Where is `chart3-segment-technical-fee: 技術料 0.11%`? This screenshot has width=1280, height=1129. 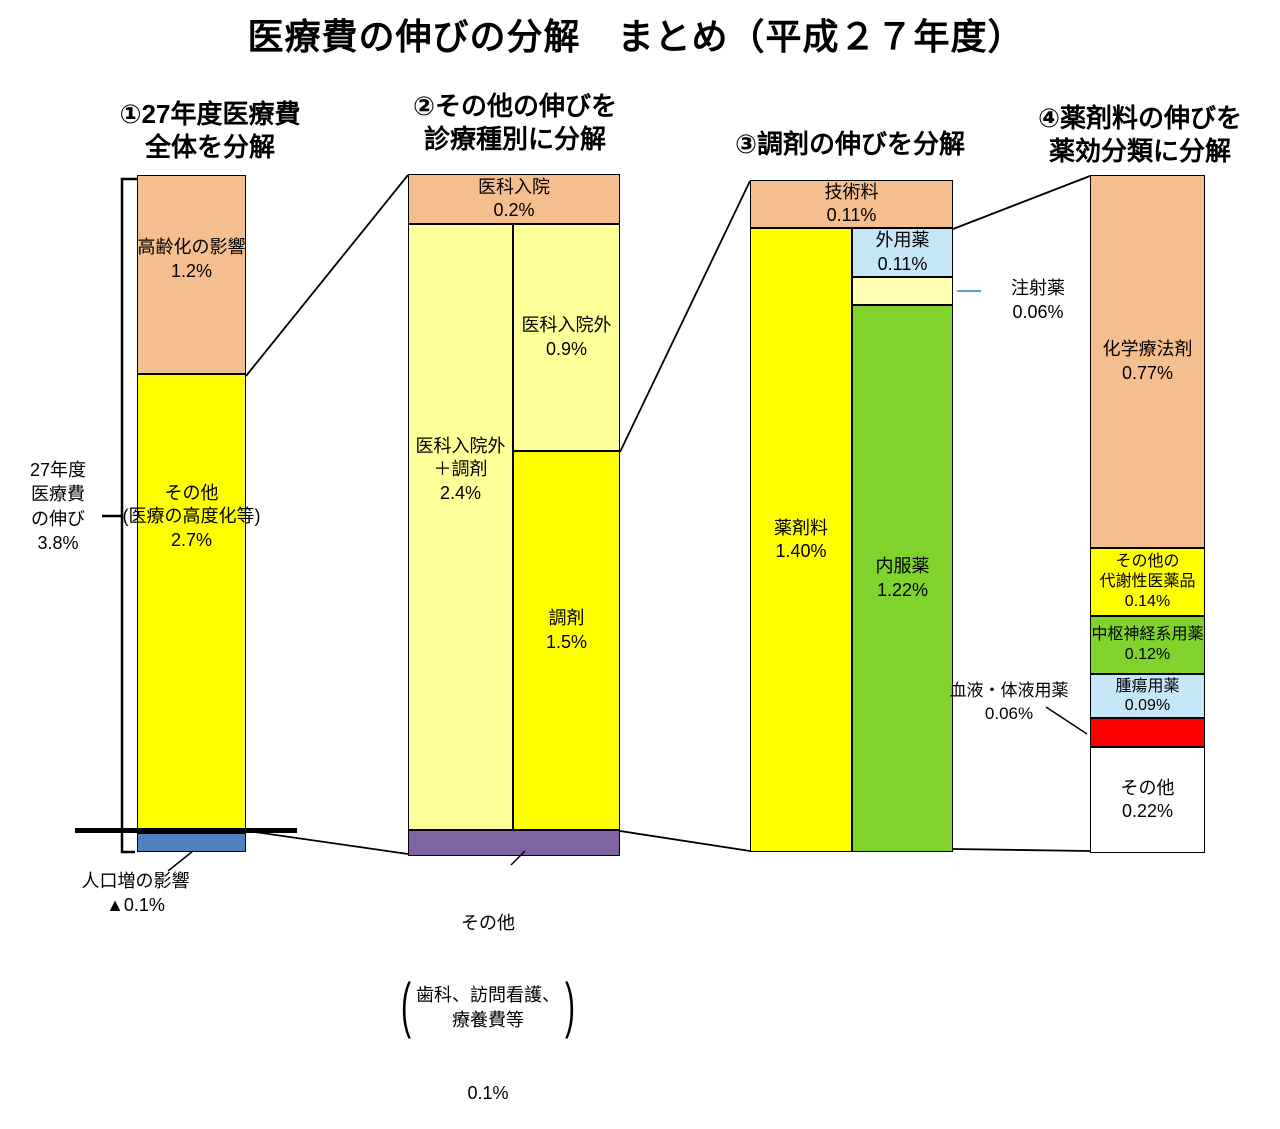
chart3-segment-technical-fee: 技術料 0.11% is located at coordinates (851, 204).